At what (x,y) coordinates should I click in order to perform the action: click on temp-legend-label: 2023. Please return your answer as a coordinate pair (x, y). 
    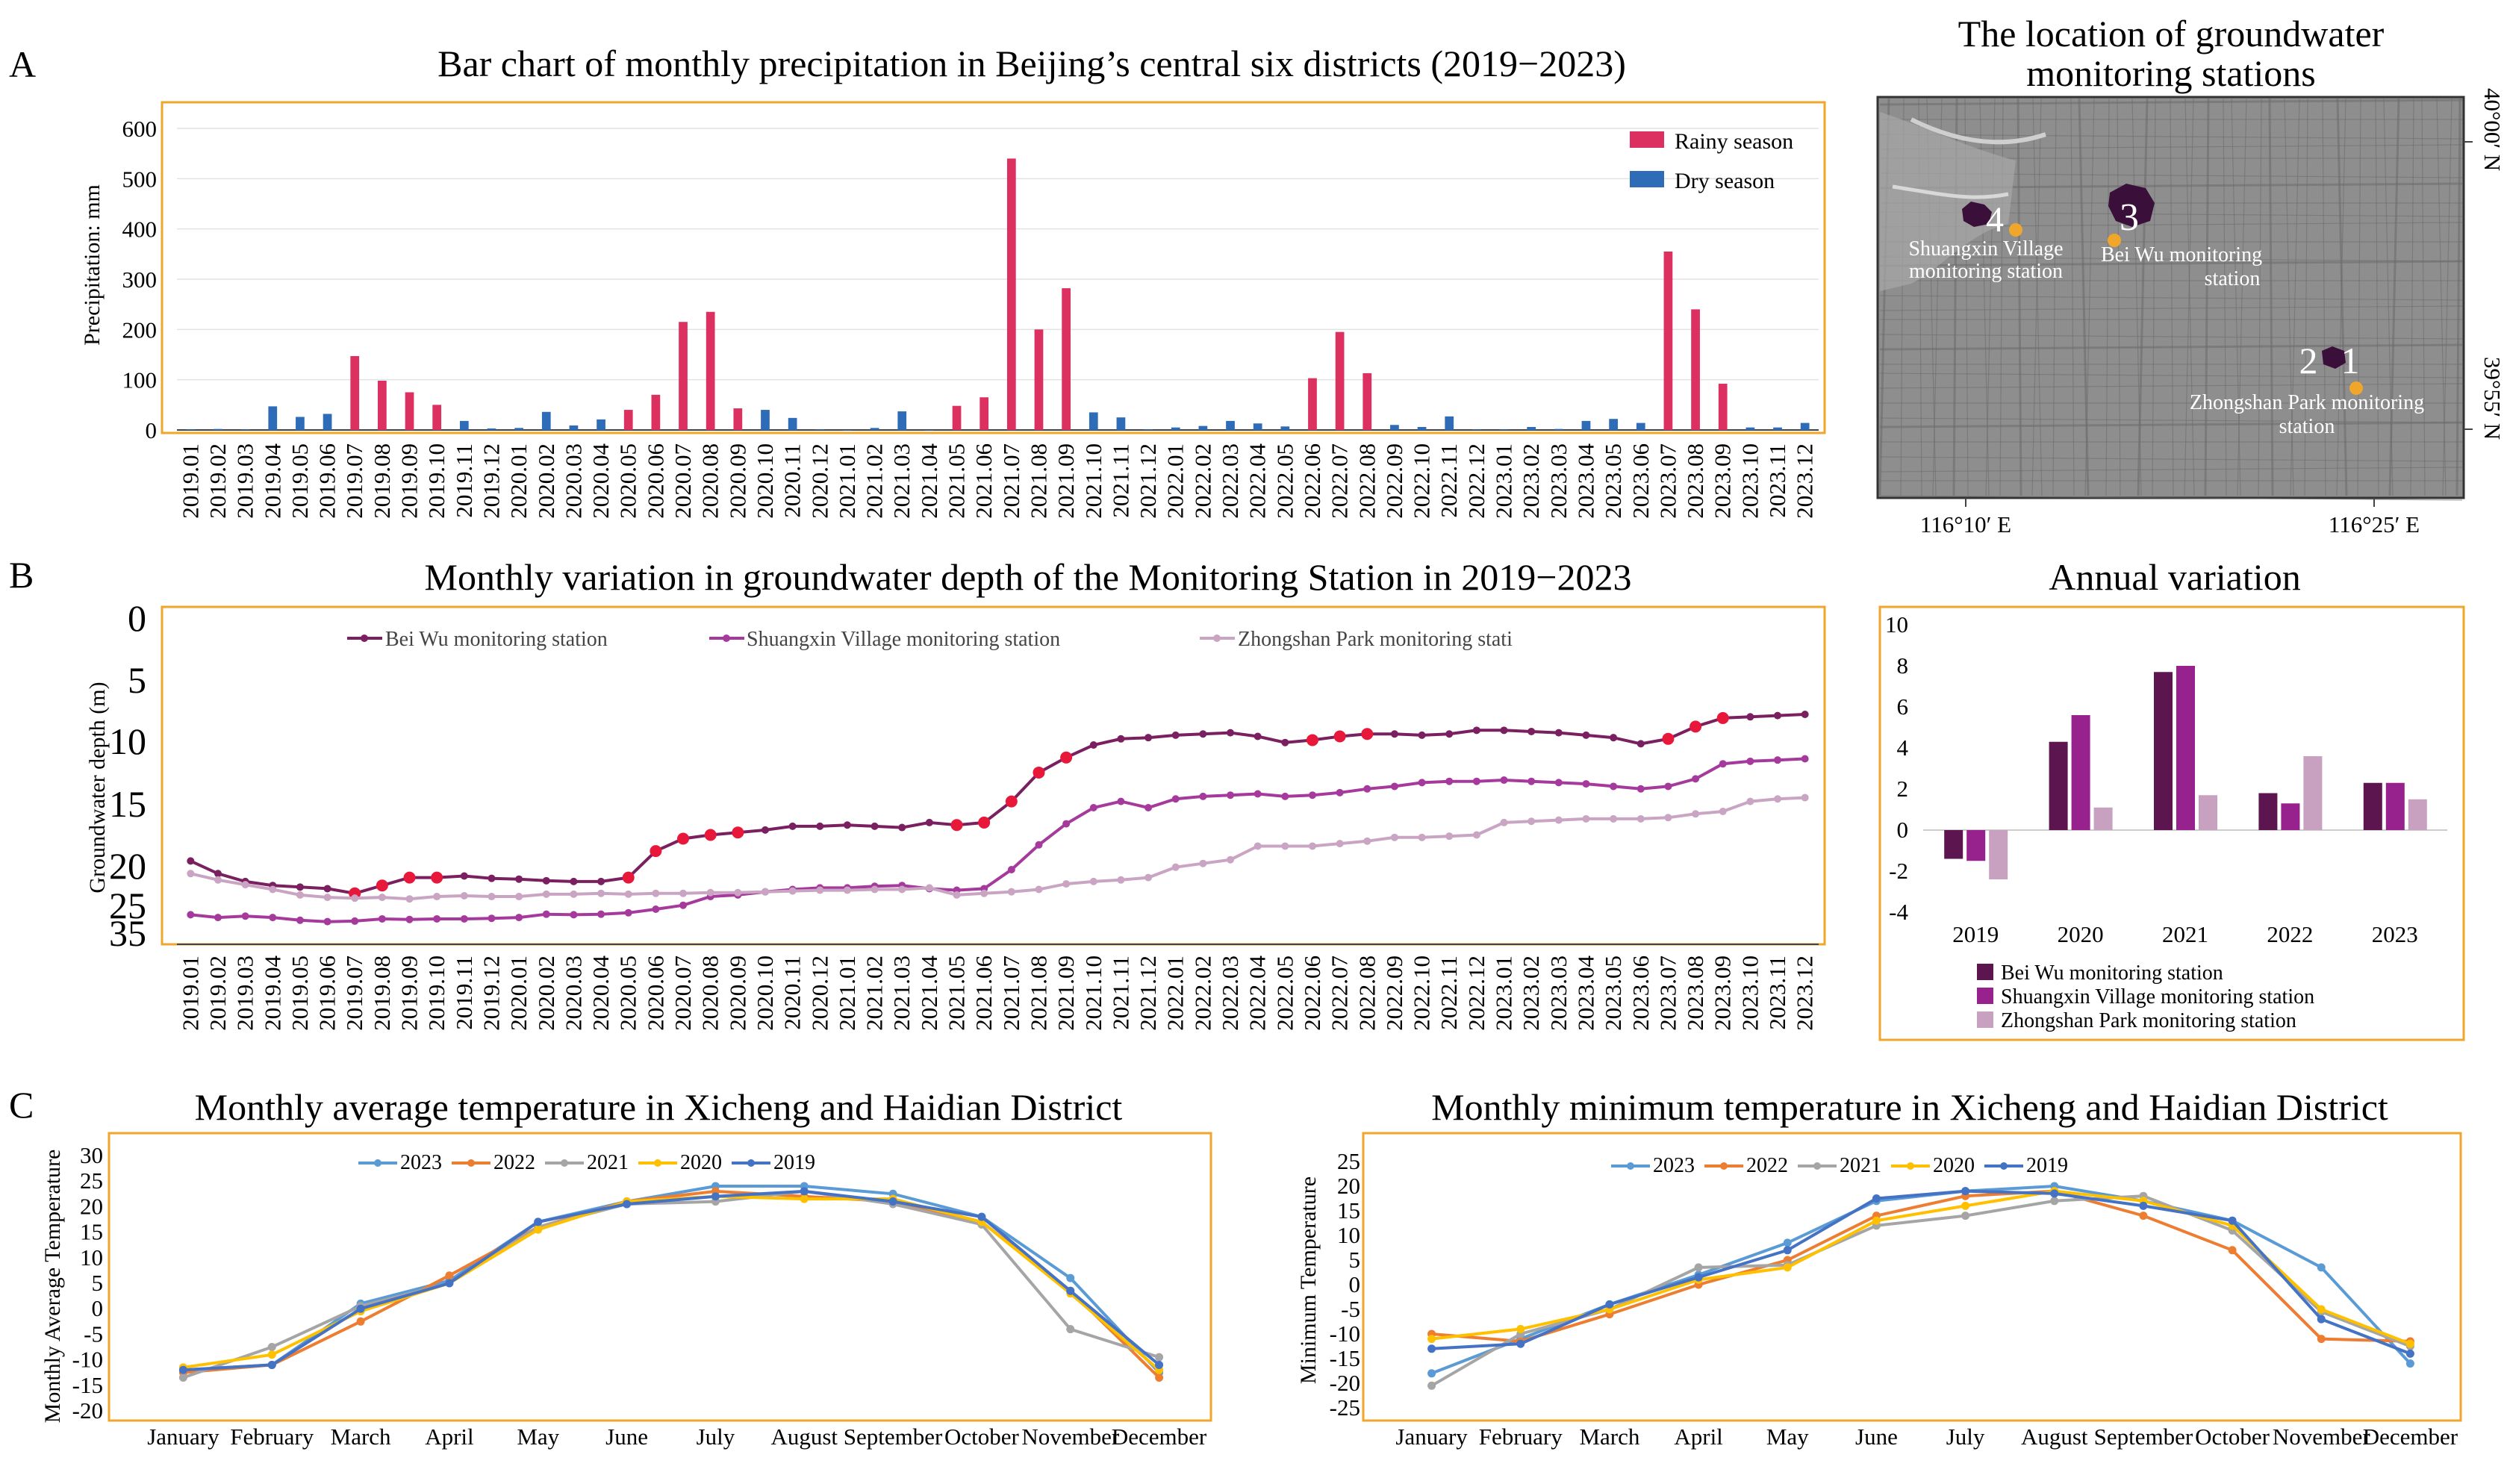
    Looking at the image, I should click on (421, 1162).